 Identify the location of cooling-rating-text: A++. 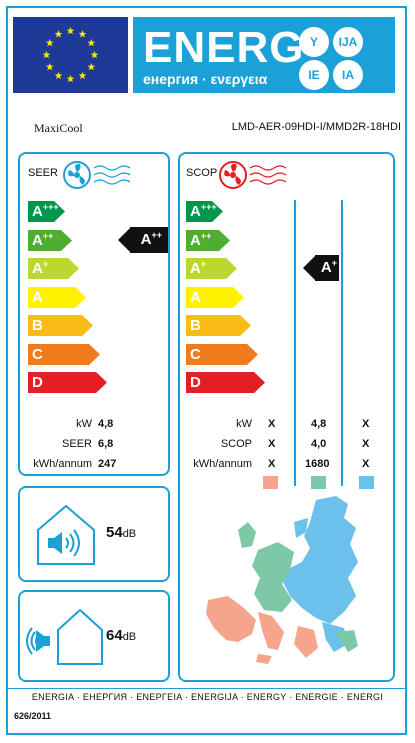
(151, 239).